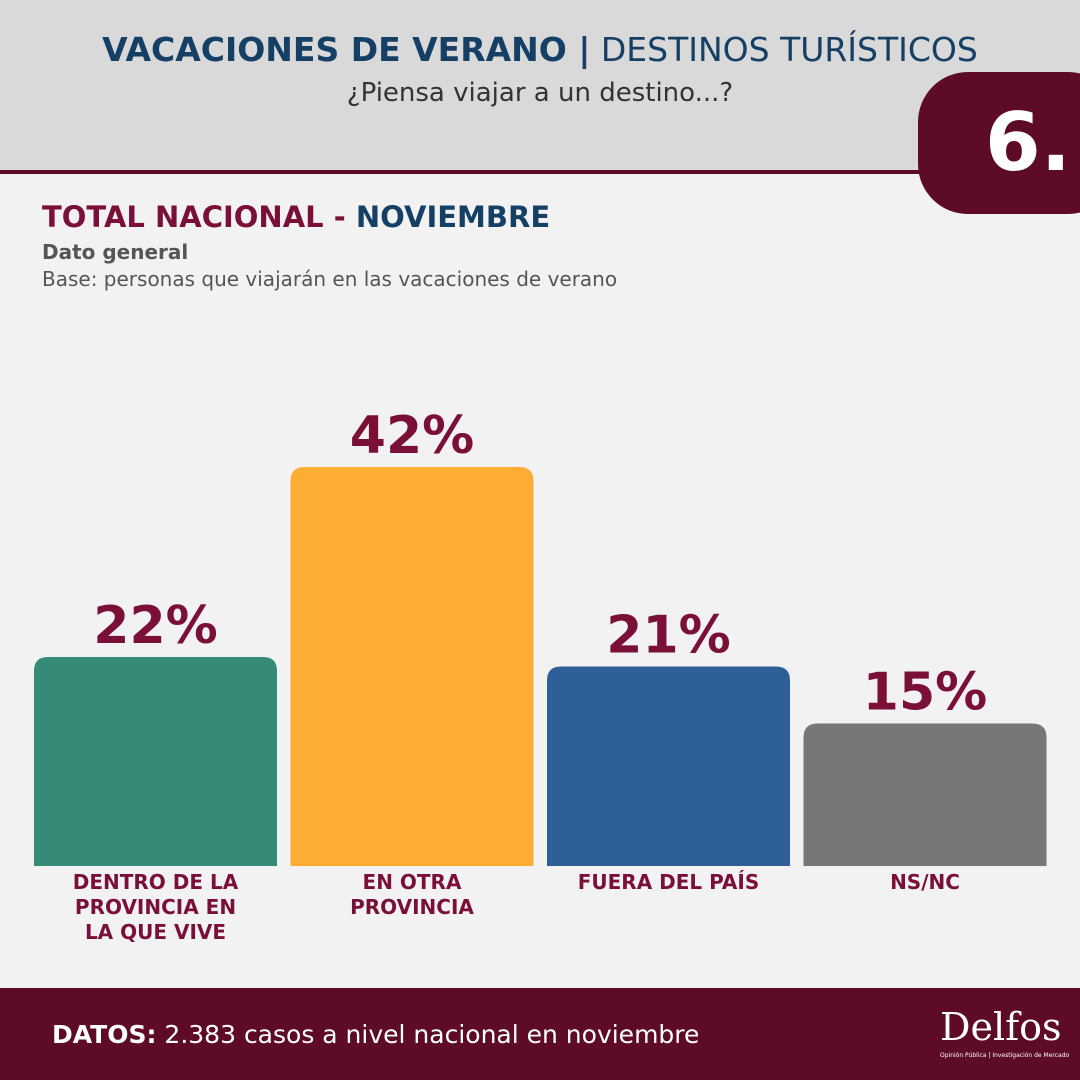 The height and width of the screenshot is (1080, 1080). Describe the element at coordinates (155, 626) in the screenshot. I see `value-label: 22%` at that location.